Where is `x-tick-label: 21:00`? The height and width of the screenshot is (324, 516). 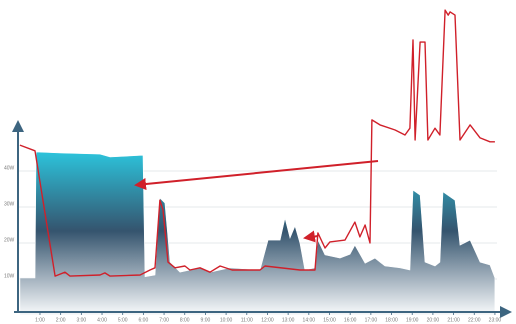
x-tick-label: 21:00 is located at coordinates (453, 320).